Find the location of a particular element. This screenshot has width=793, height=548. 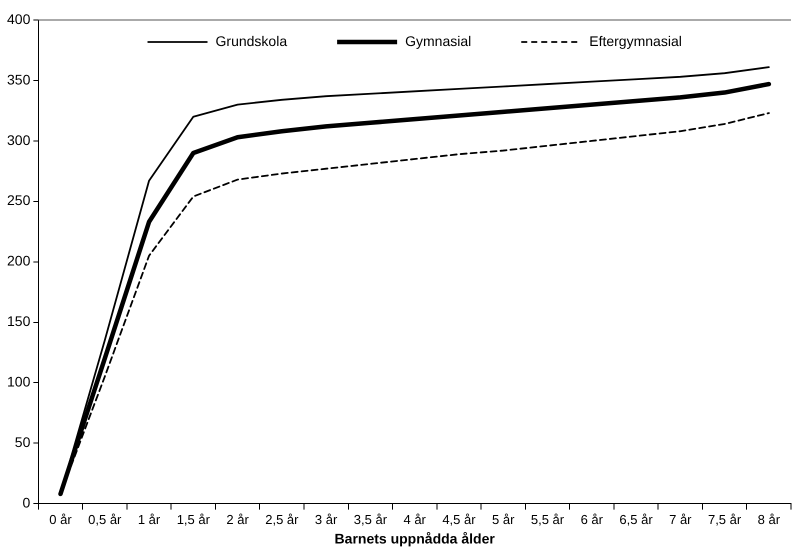

x-axis-title: Barnets uppnådda ålder is located at coordinates (415, 538).